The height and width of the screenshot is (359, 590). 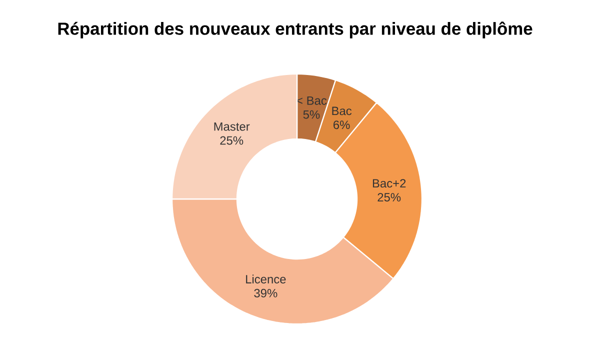 What do you see at coordinates (342, 125) in the screenshot?
I see `data-label: 6%` at bounding box center [342, 125].